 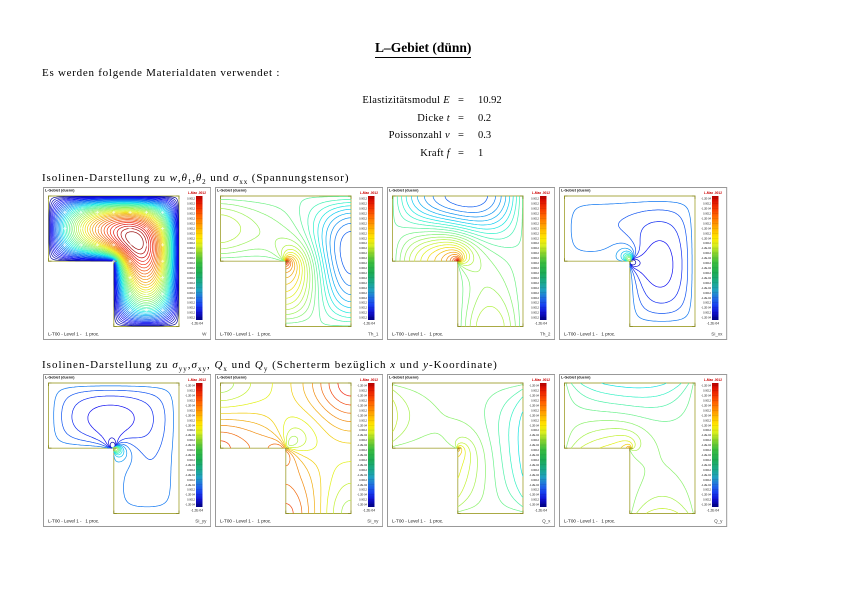 What do you see at coordinates (201, 520) in the screenshot?
I see `svg-text: Si_yy` at bounding box center [201, 520].